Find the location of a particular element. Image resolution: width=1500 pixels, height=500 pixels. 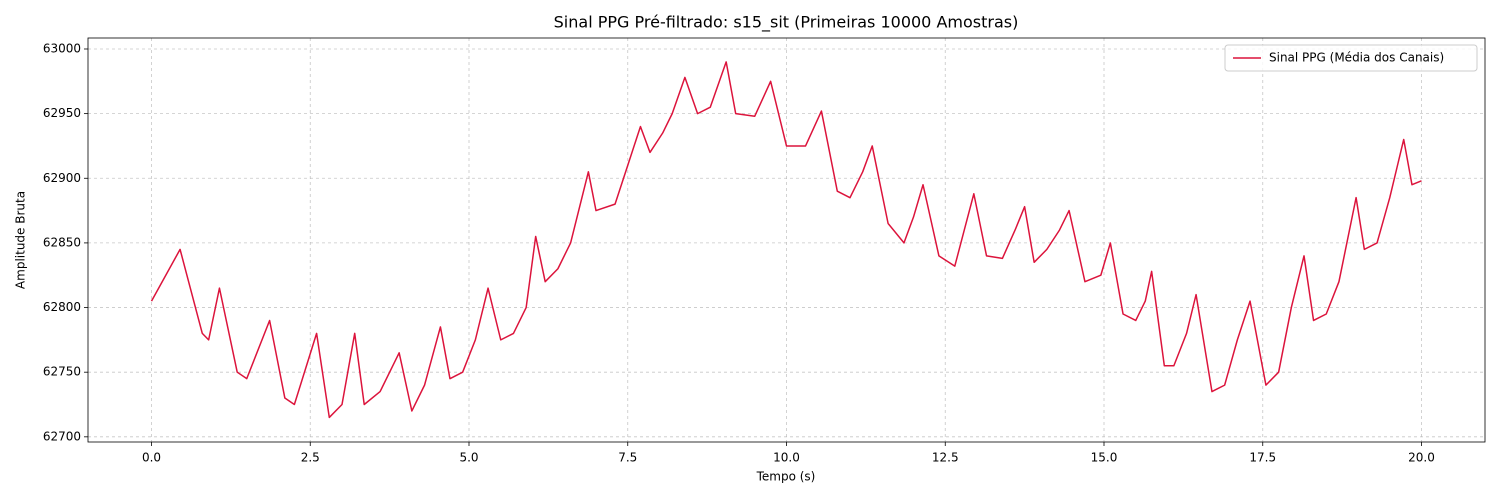

x-tick-label: 10.0 is located at coordinates (786, 458).